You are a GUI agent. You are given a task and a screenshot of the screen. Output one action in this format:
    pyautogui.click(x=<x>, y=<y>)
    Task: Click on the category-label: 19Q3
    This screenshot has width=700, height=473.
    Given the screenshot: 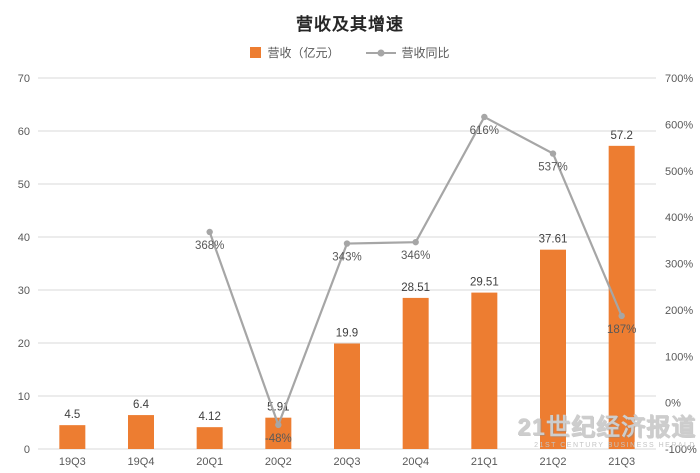 What is the action you would take?
    pyautogui.click(x=72, y=462)
    